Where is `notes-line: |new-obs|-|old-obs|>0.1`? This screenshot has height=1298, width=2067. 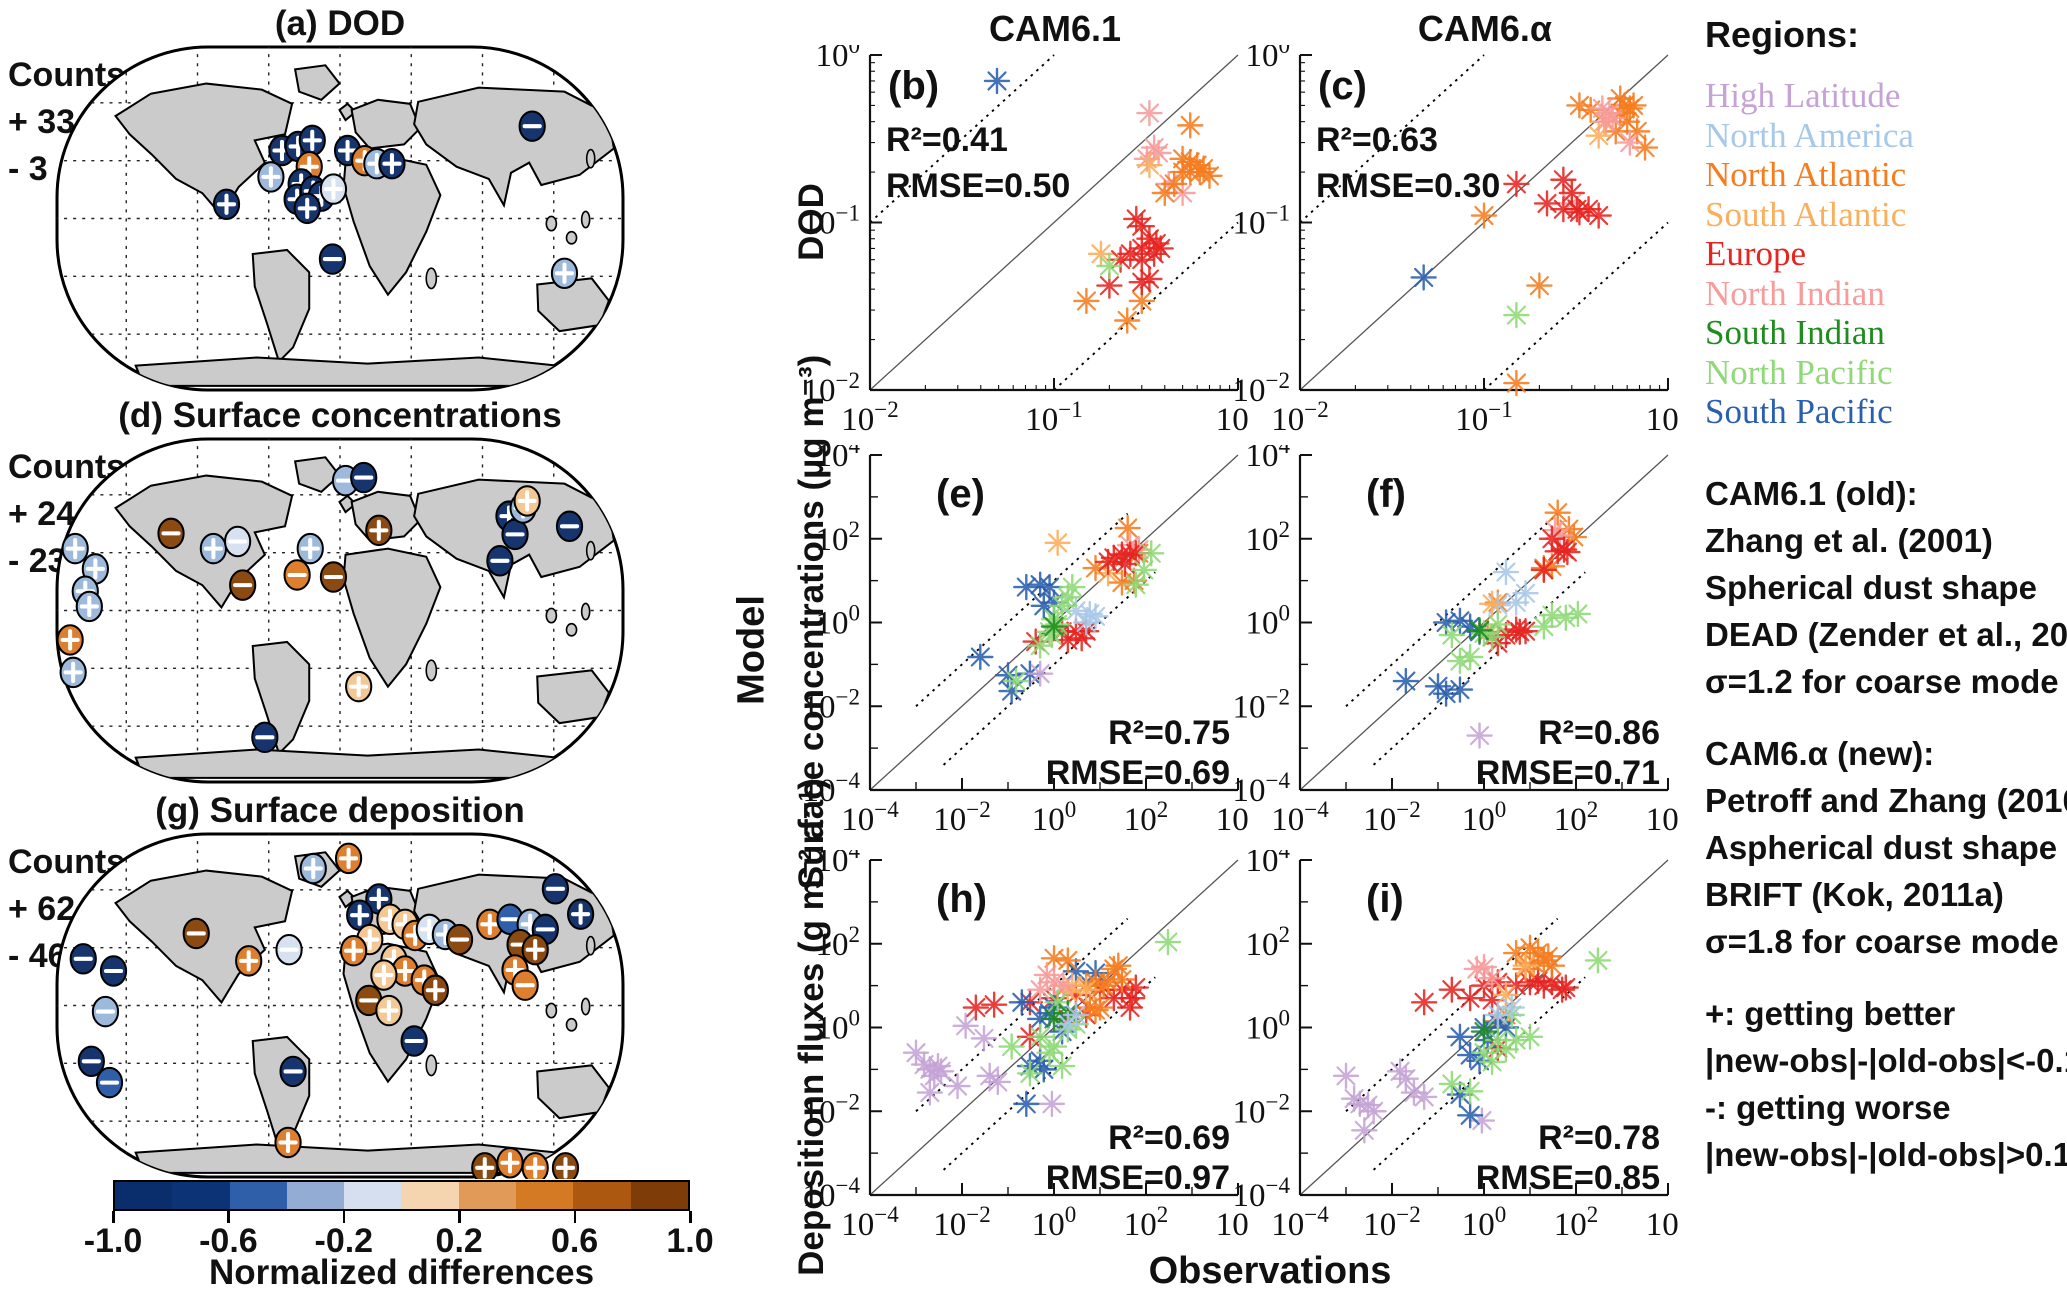
notes-line: |new-obs|-|old-obs|>0.1 is located at coordinates (1886, 1154).